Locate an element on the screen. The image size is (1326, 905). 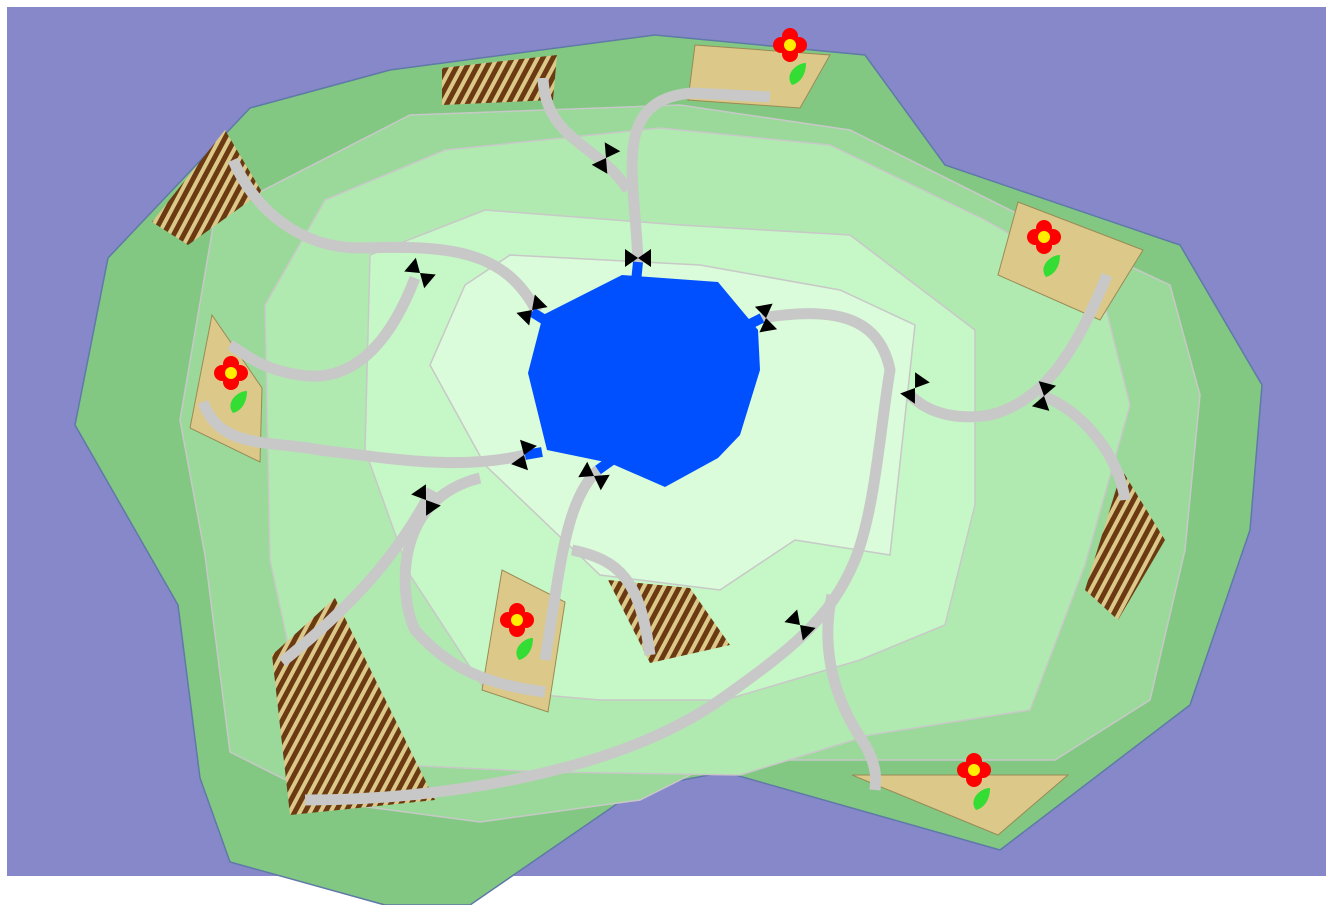
garden-west is located at coordinates (226, 388).